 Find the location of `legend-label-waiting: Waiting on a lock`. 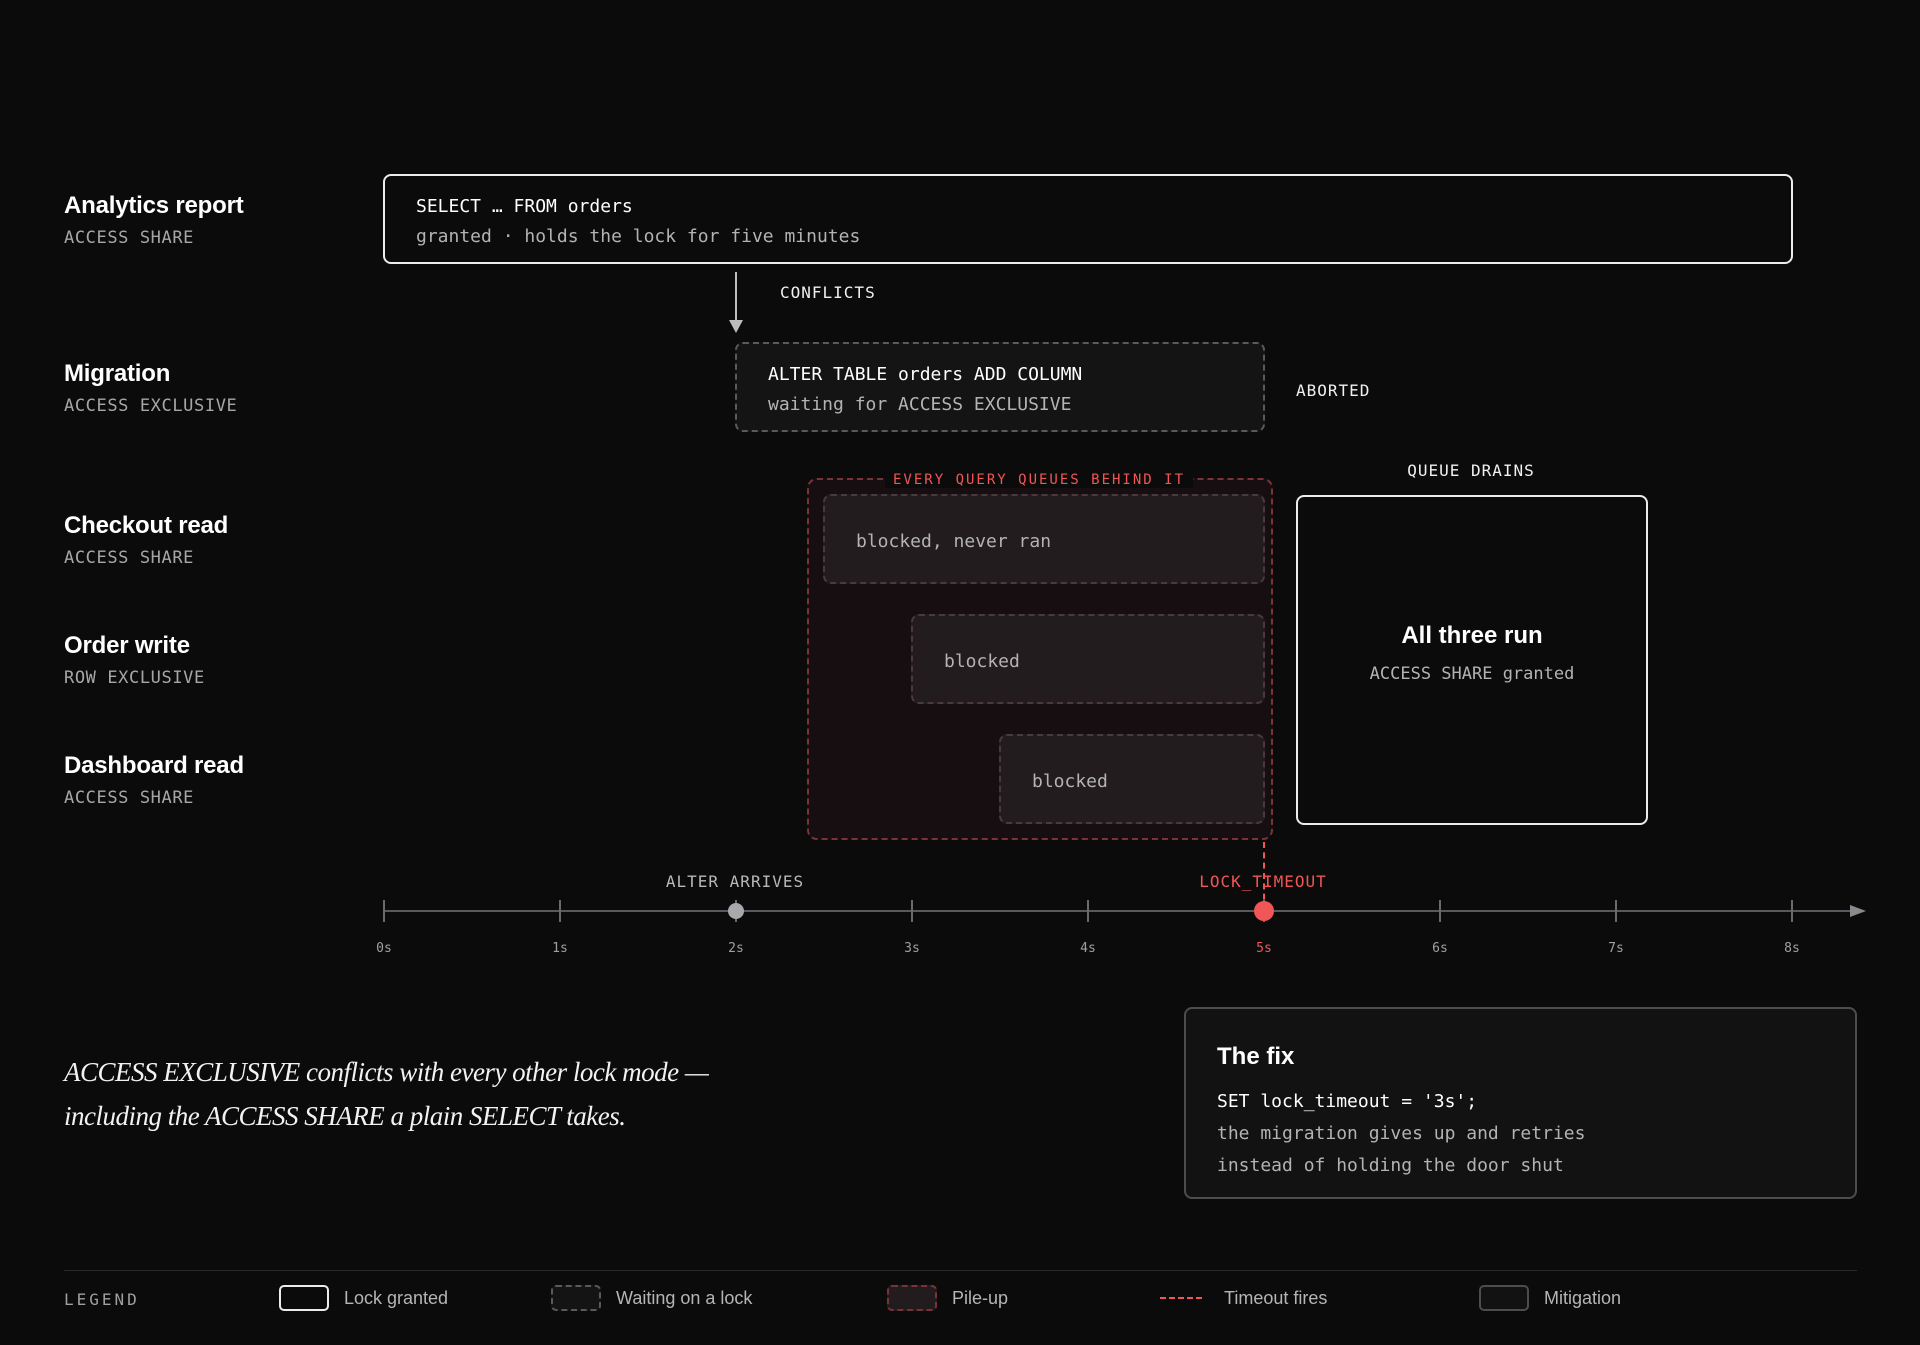

legend-label-waiting: Waiting on a lock is located at coordinates (684, 1298).